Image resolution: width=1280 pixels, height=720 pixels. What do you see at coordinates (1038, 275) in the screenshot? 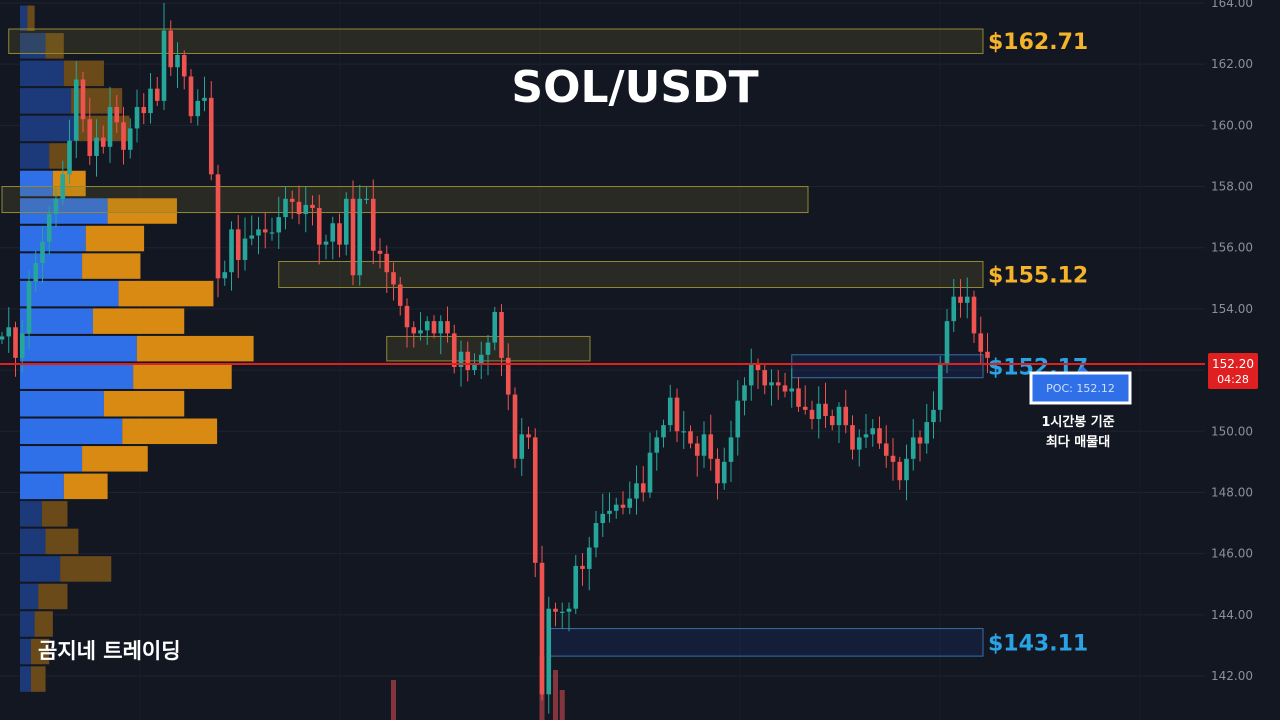
I see `zone-155-label: $155.12` at bounding box center [1038, 275].